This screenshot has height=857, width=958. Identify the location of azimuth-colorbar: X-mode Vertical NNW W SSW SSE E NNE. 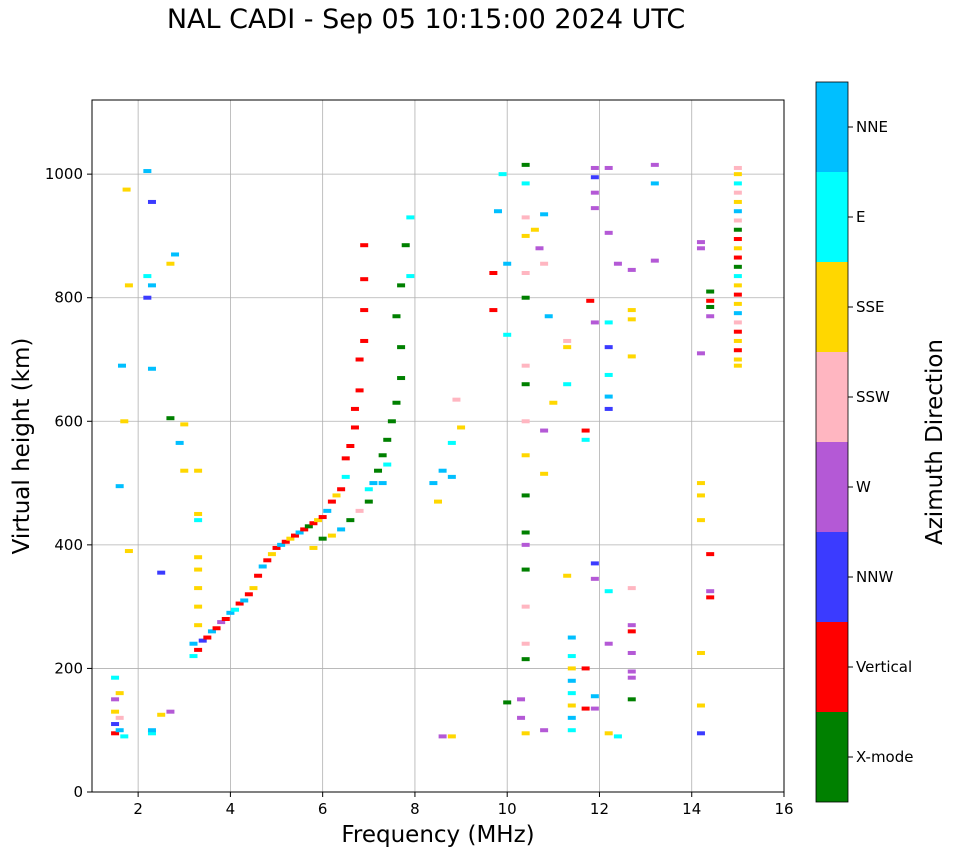
(864, 442).